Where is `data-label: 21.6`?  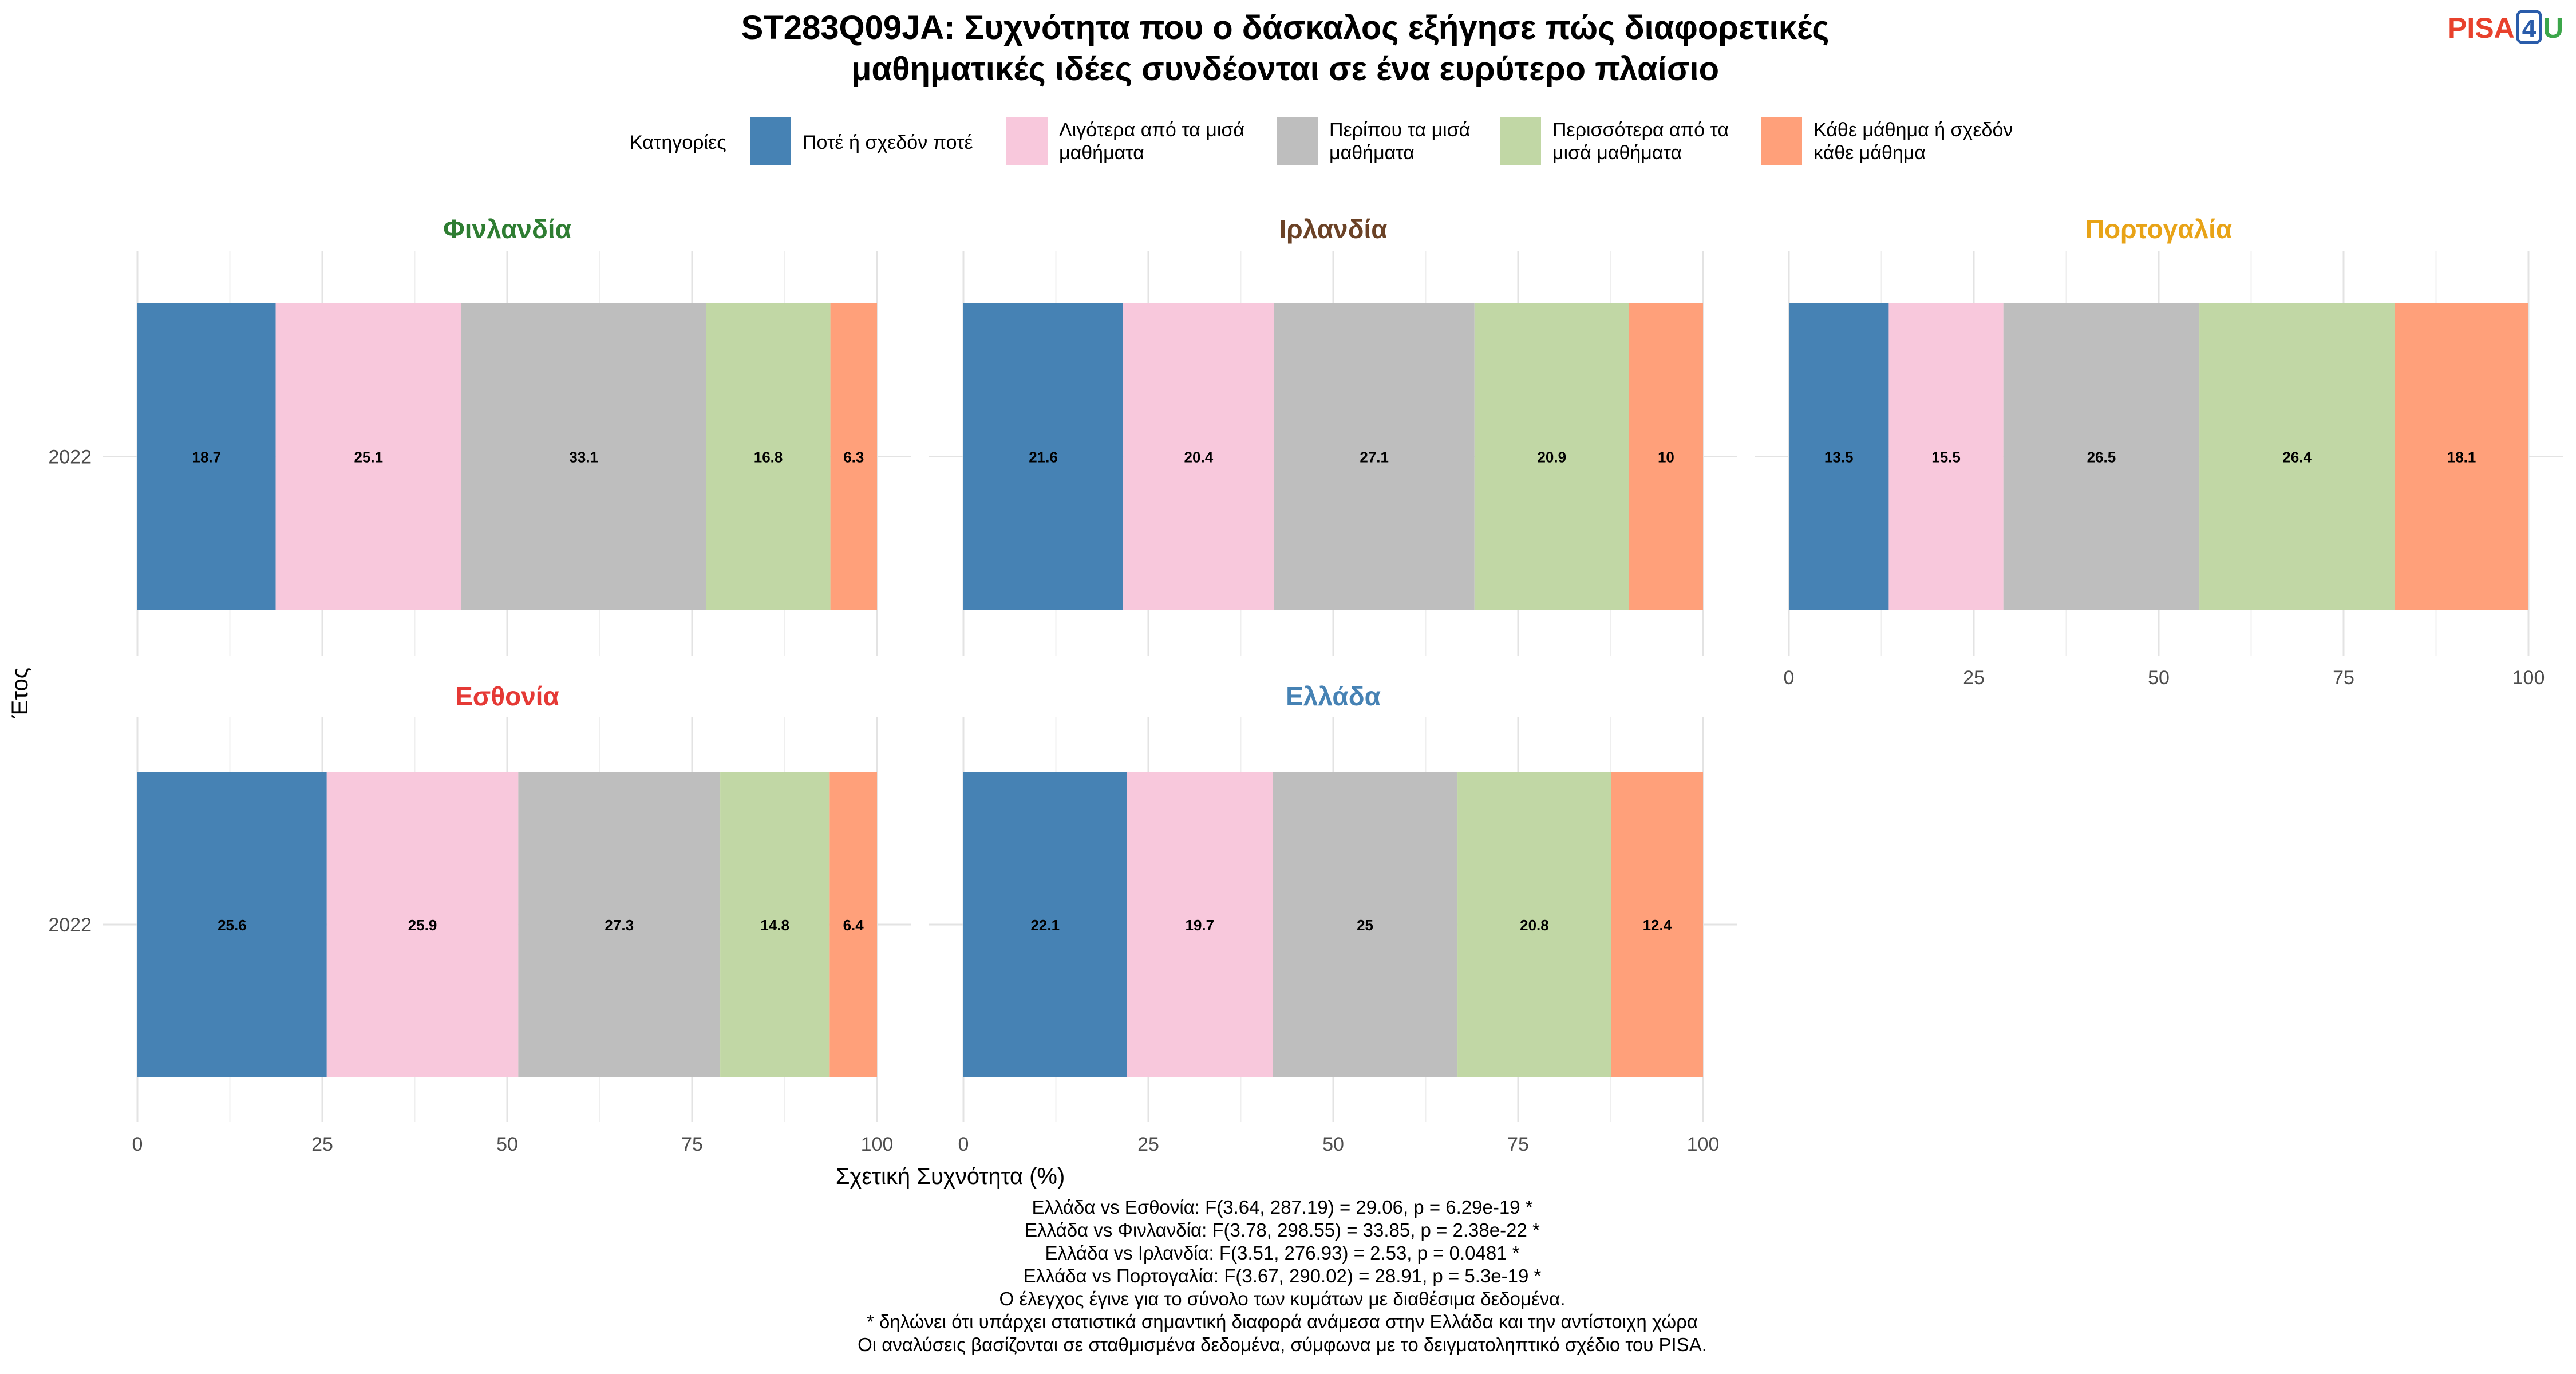 data-label: 21.6 is located at coordinates (1043, 457).